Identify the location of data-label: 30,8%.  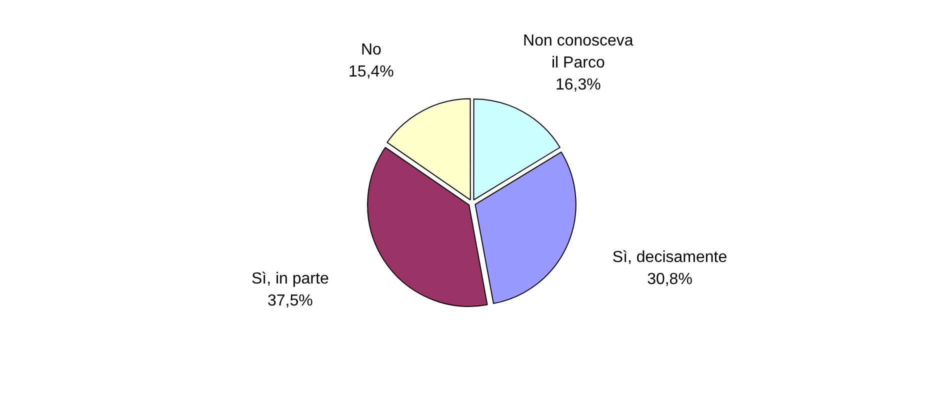
(669, 279).